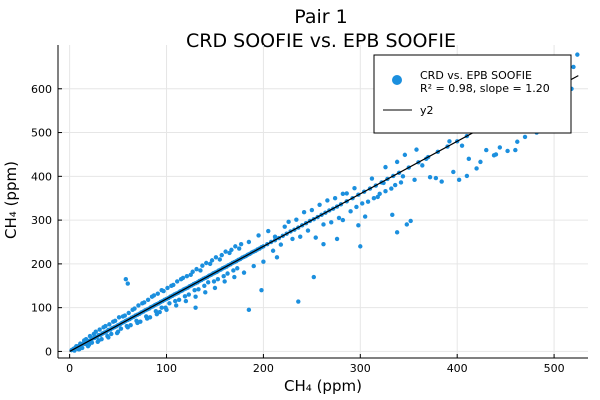  What do you see at coordinates (554, 368) in the screenshot?
I see `x-tick-label: 500` at bounding box center [554, 368].